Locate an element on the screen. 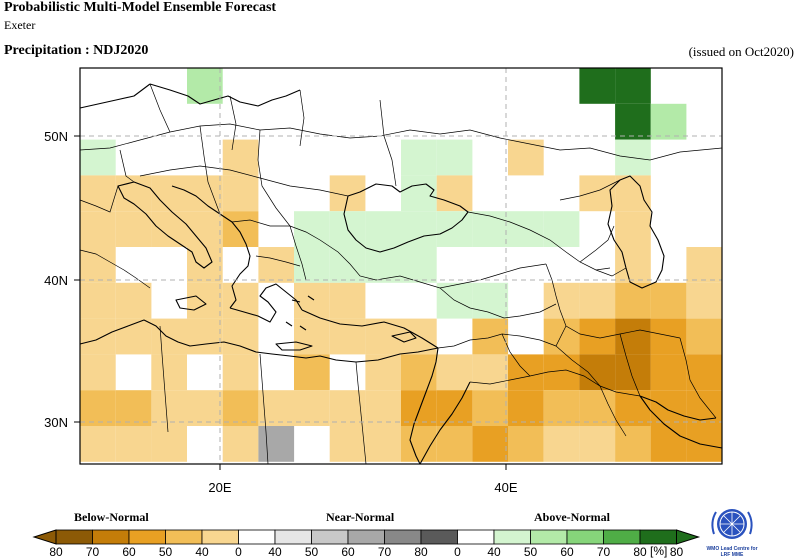 The height and width of the screenshot is (560, 800). lat-tick-label: 30N is located at coordinates (56, 422).